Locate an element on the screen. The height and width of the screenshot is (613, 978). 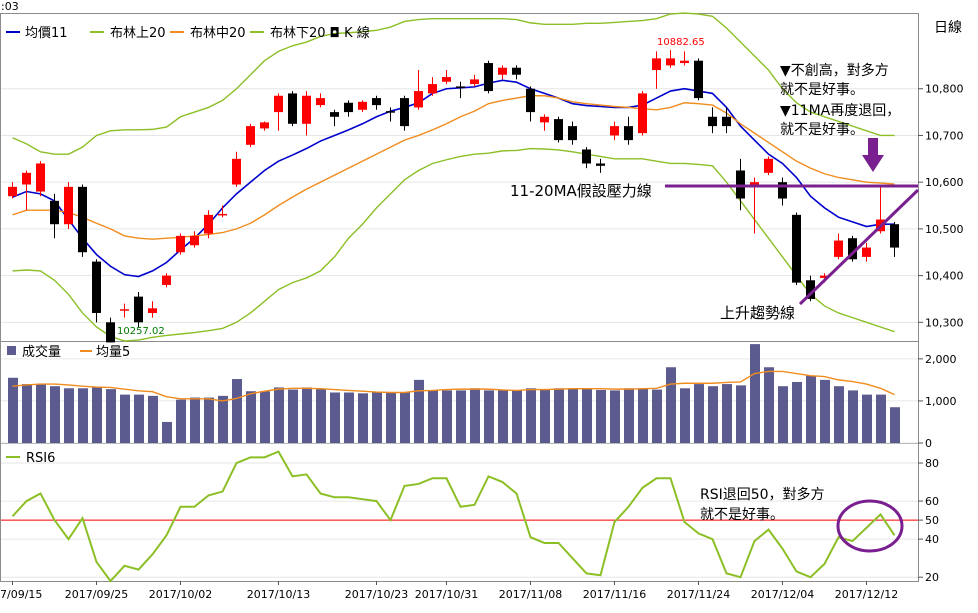
x-tick-label: 2017/11/08 is located at coordinates (530, 594).